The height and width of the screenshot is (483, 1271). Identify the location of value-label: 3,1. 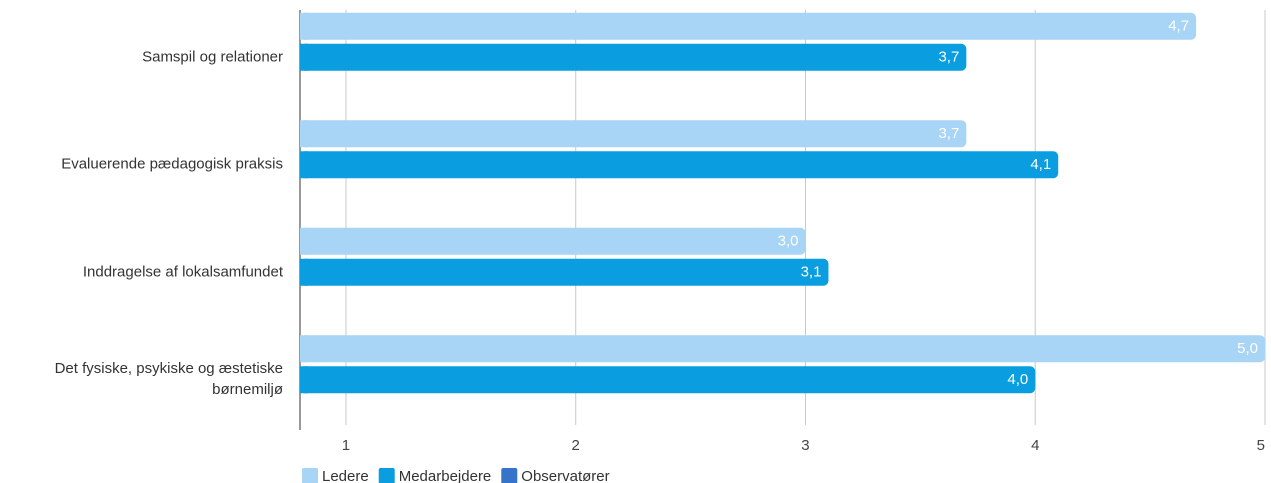
(811, 272).